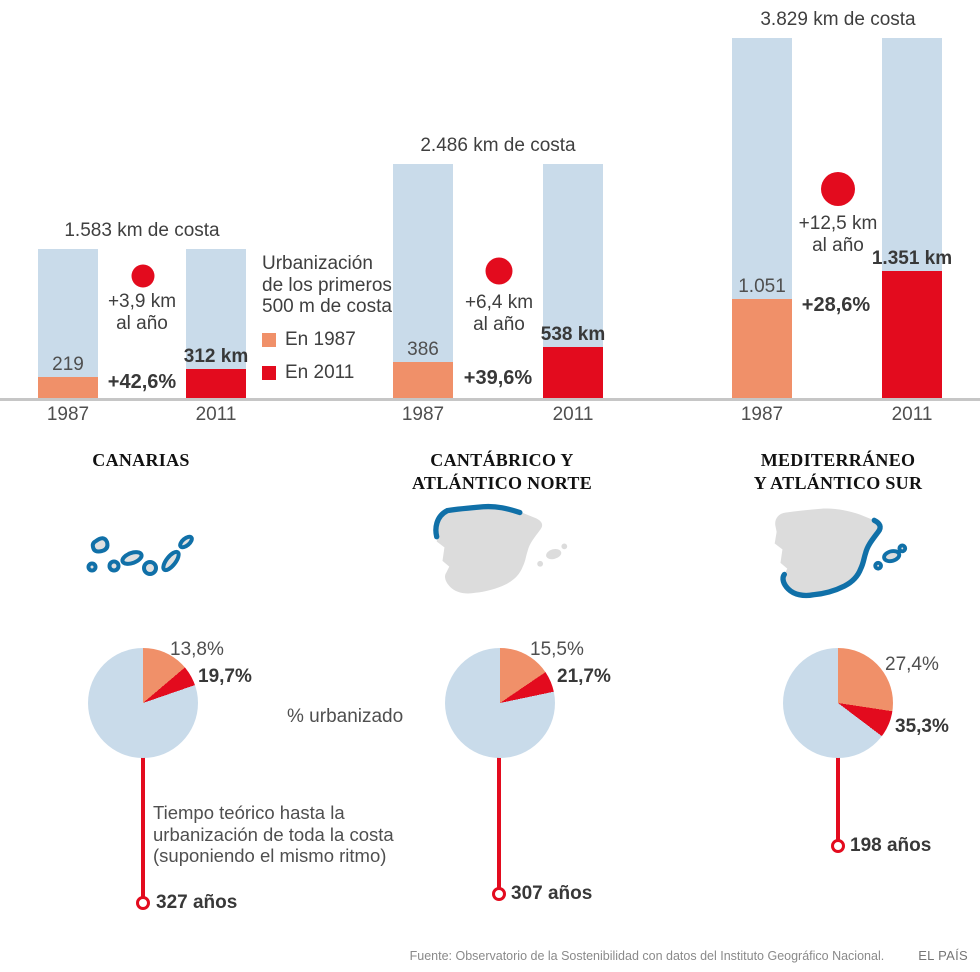 The height and width of the screenshot is (972, 980). I want to click on coast-total-label: 1.583 km de costa, so click(142, 230).